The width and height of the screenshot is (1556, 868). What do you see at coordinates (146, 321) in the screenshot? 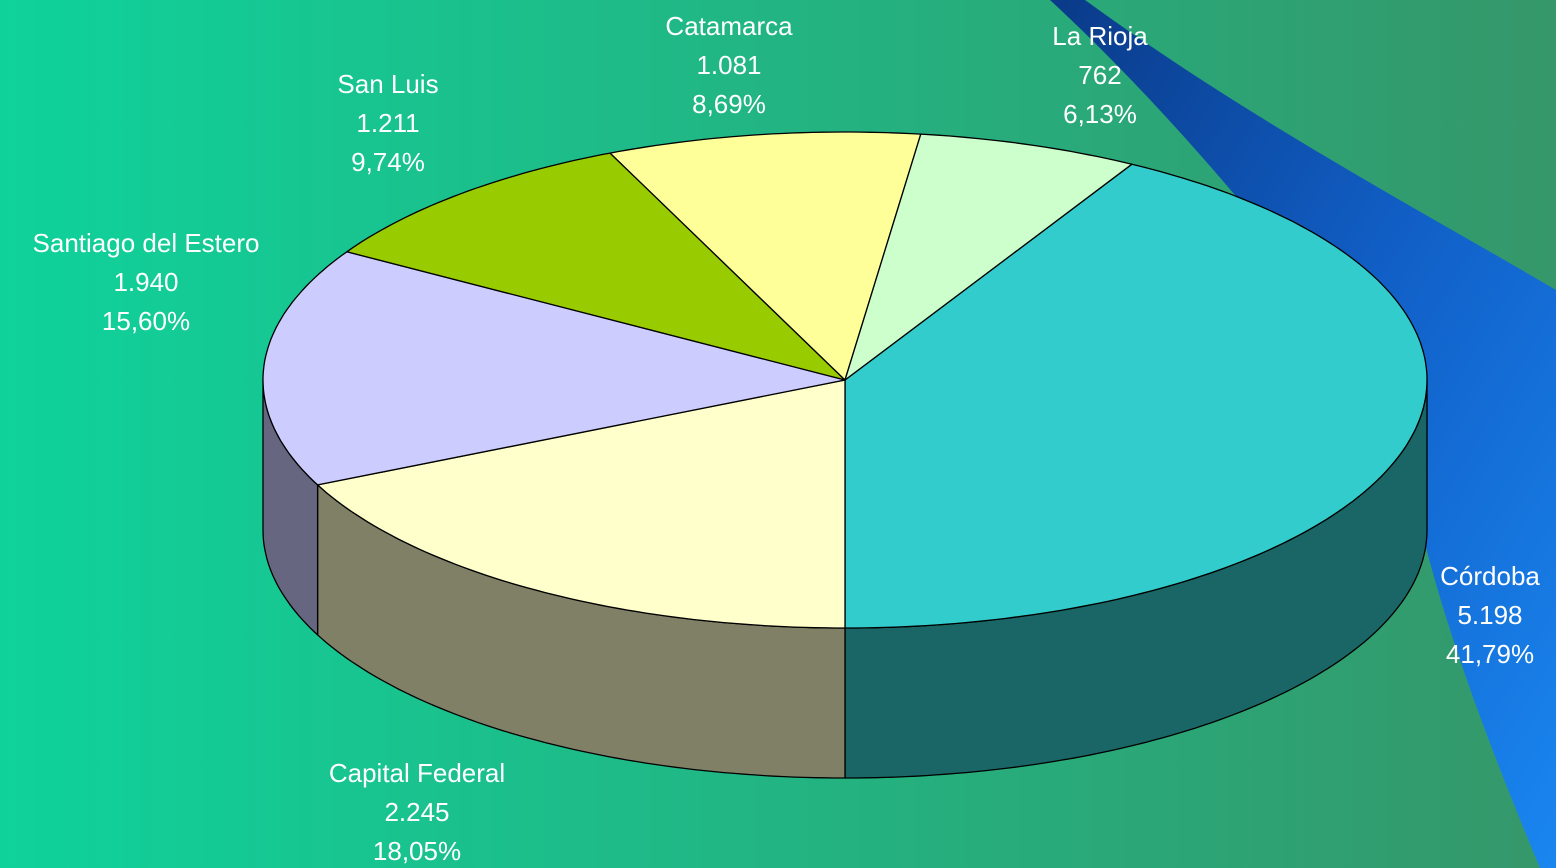
I see `percent-label: 15,60%` at bounding box center [146, 321].